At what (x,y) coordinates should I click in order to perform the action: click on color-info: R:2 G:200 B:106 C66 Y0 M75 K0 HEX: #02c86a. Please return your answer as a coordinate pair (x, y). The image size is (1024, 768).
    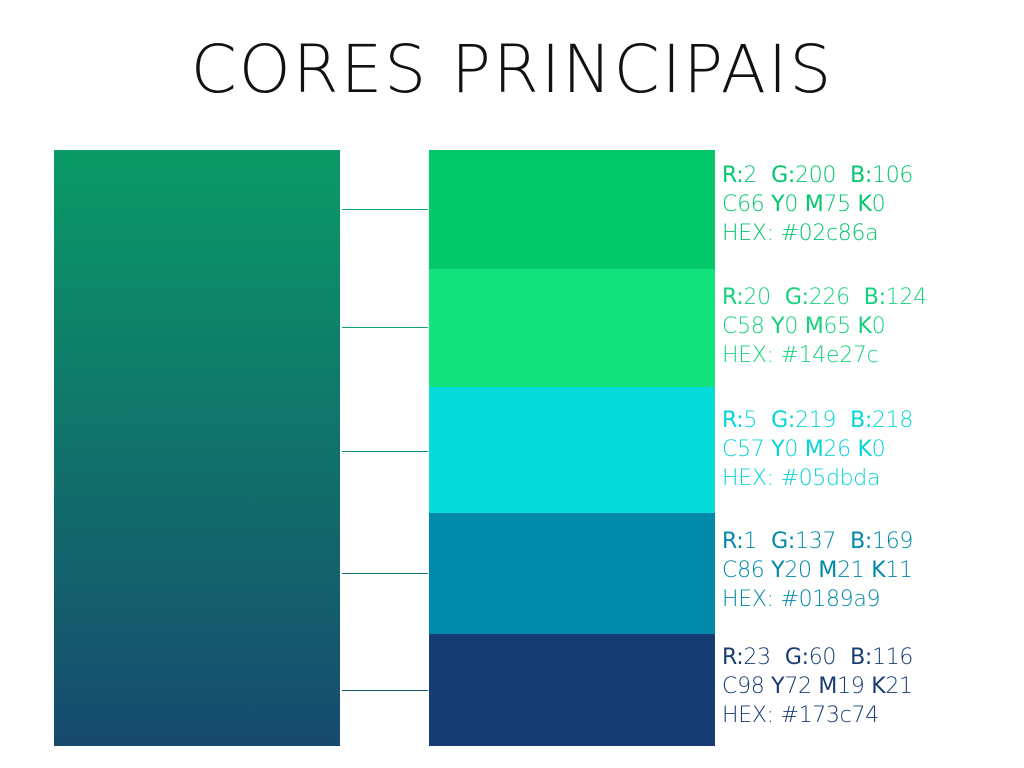
    Looking at the image, I should click on (867, 204).